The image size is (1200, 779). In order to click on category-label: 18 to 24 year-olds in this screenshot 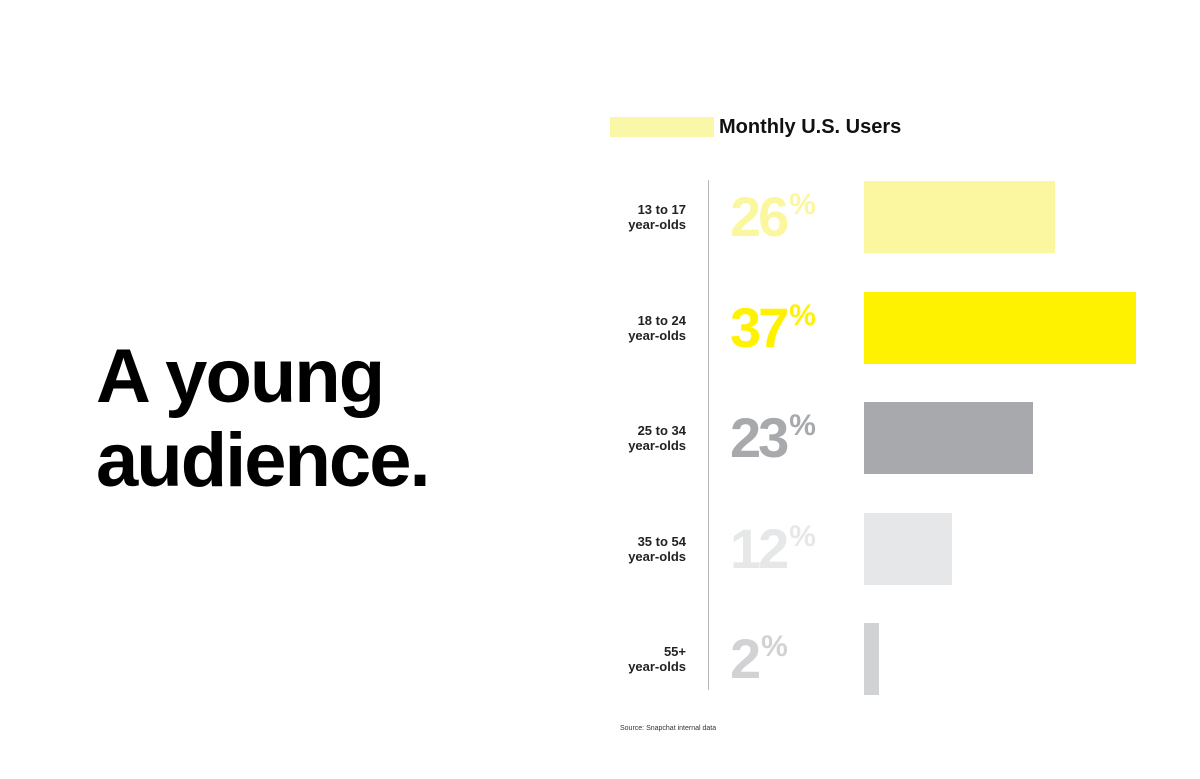, I will do `click(643, 328)`.